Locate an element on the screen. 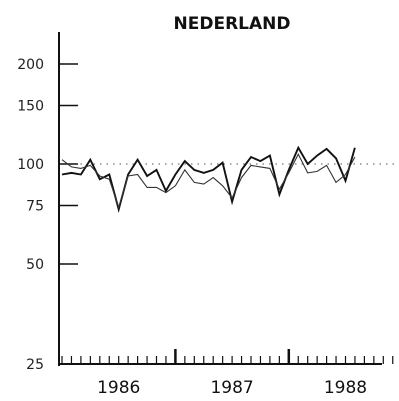 This screenshot has height=401, width=399. y-tick-label: 150 is located at coordinates (30, 107).